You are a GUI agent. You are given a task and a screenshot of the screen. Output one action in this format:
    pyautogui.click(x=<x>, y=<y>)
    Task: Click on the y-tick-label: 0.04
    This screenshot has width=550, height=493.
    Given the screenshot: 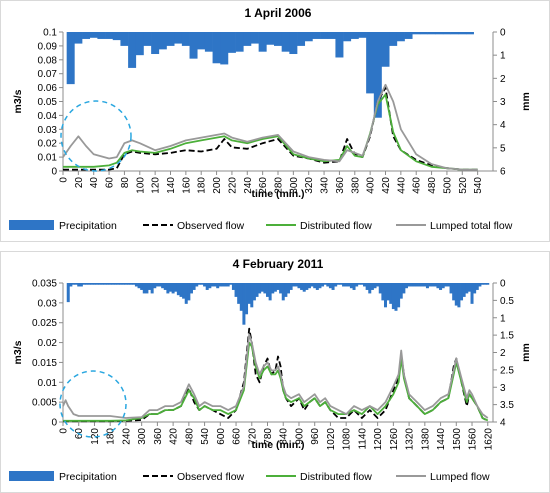 What is the action you would take?
    pyautogui.click(x=48, y=116)
    